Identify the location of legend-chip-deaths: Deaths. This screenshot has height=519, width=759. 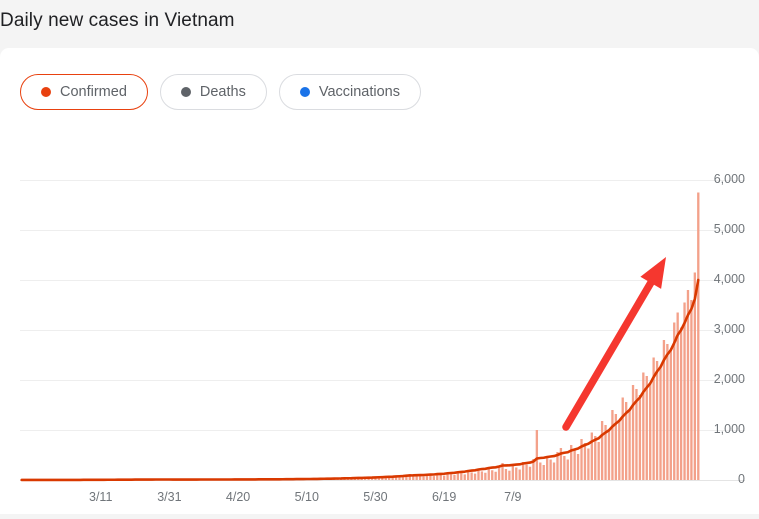
(213, 92).